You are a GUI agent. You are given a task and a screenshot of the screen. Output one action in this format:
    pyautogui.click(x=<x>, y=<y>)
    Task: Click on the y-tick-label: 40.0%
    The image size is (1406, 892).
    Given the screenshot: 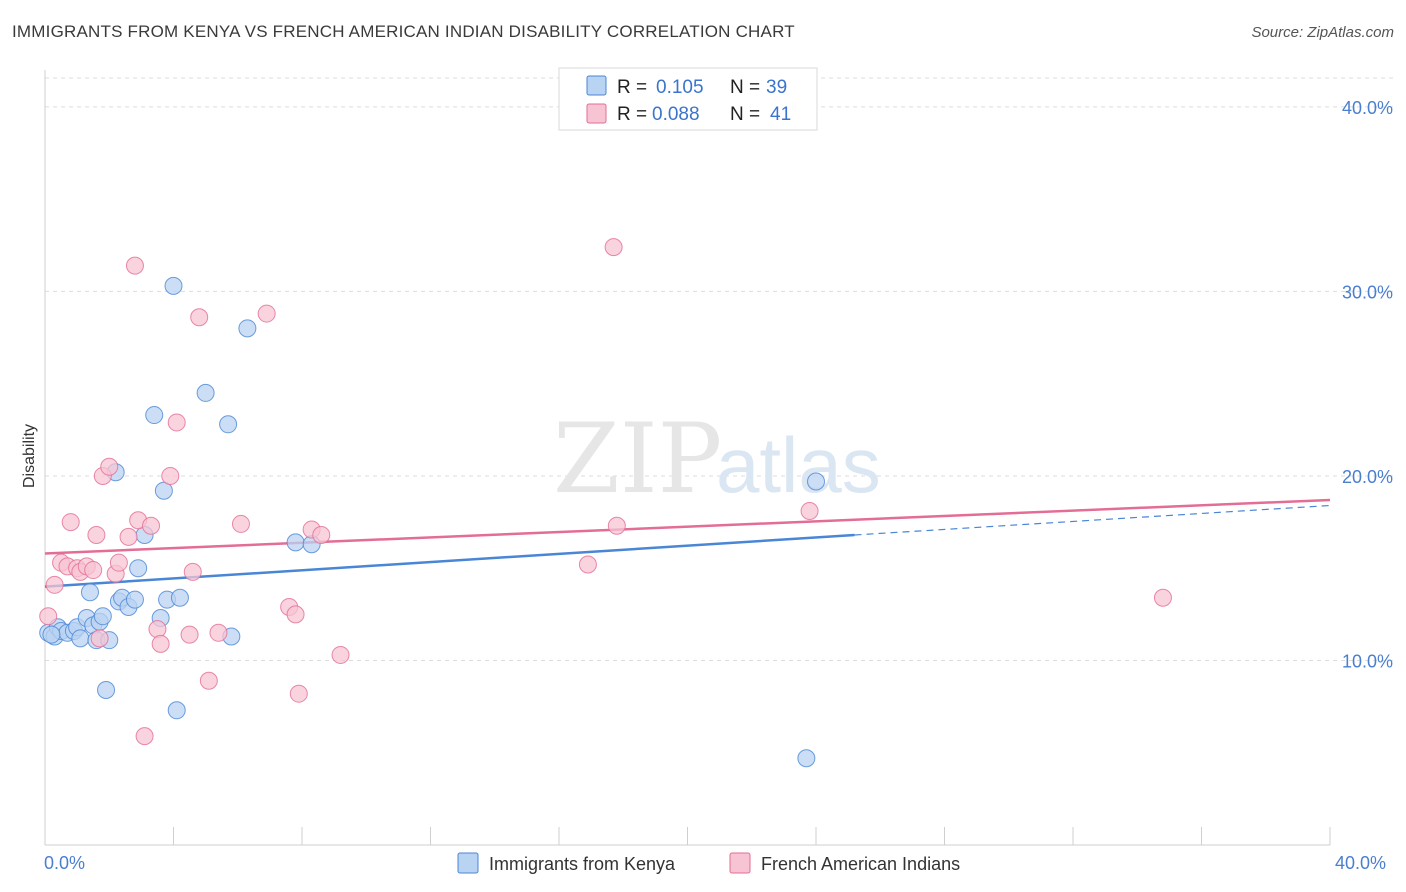 What is the action you would take?
    pyautogui.click(x=1367, y=108)
    